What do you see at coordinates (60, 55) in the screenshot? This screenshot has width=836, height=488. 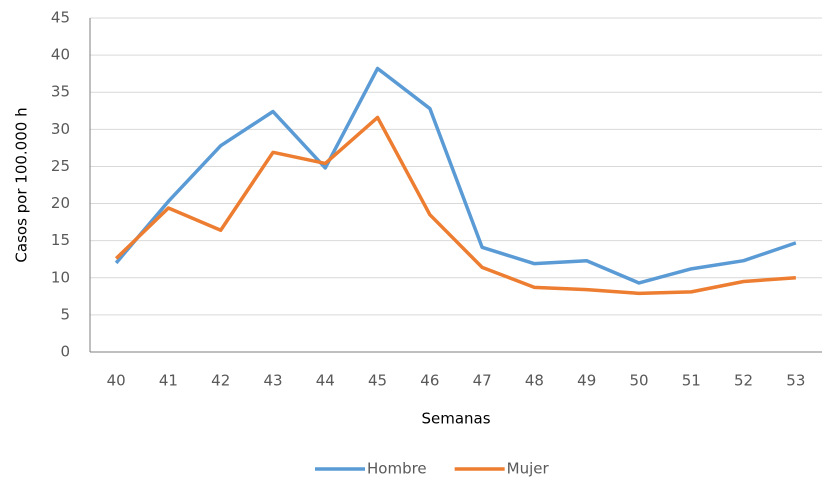 I see `y-tick-label: 40` at bounding box center [60, 55].